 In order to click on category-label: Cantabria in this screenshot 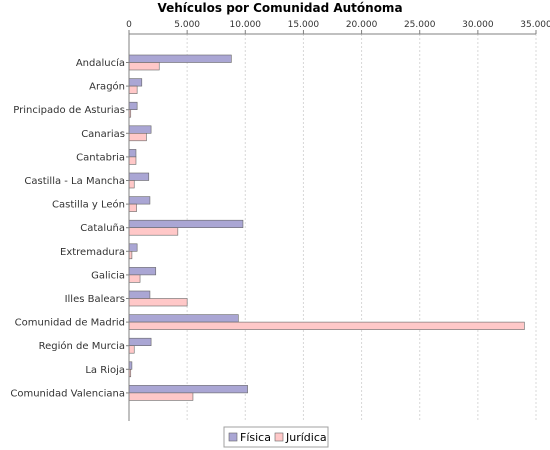, I will do `click(100, 157)`.